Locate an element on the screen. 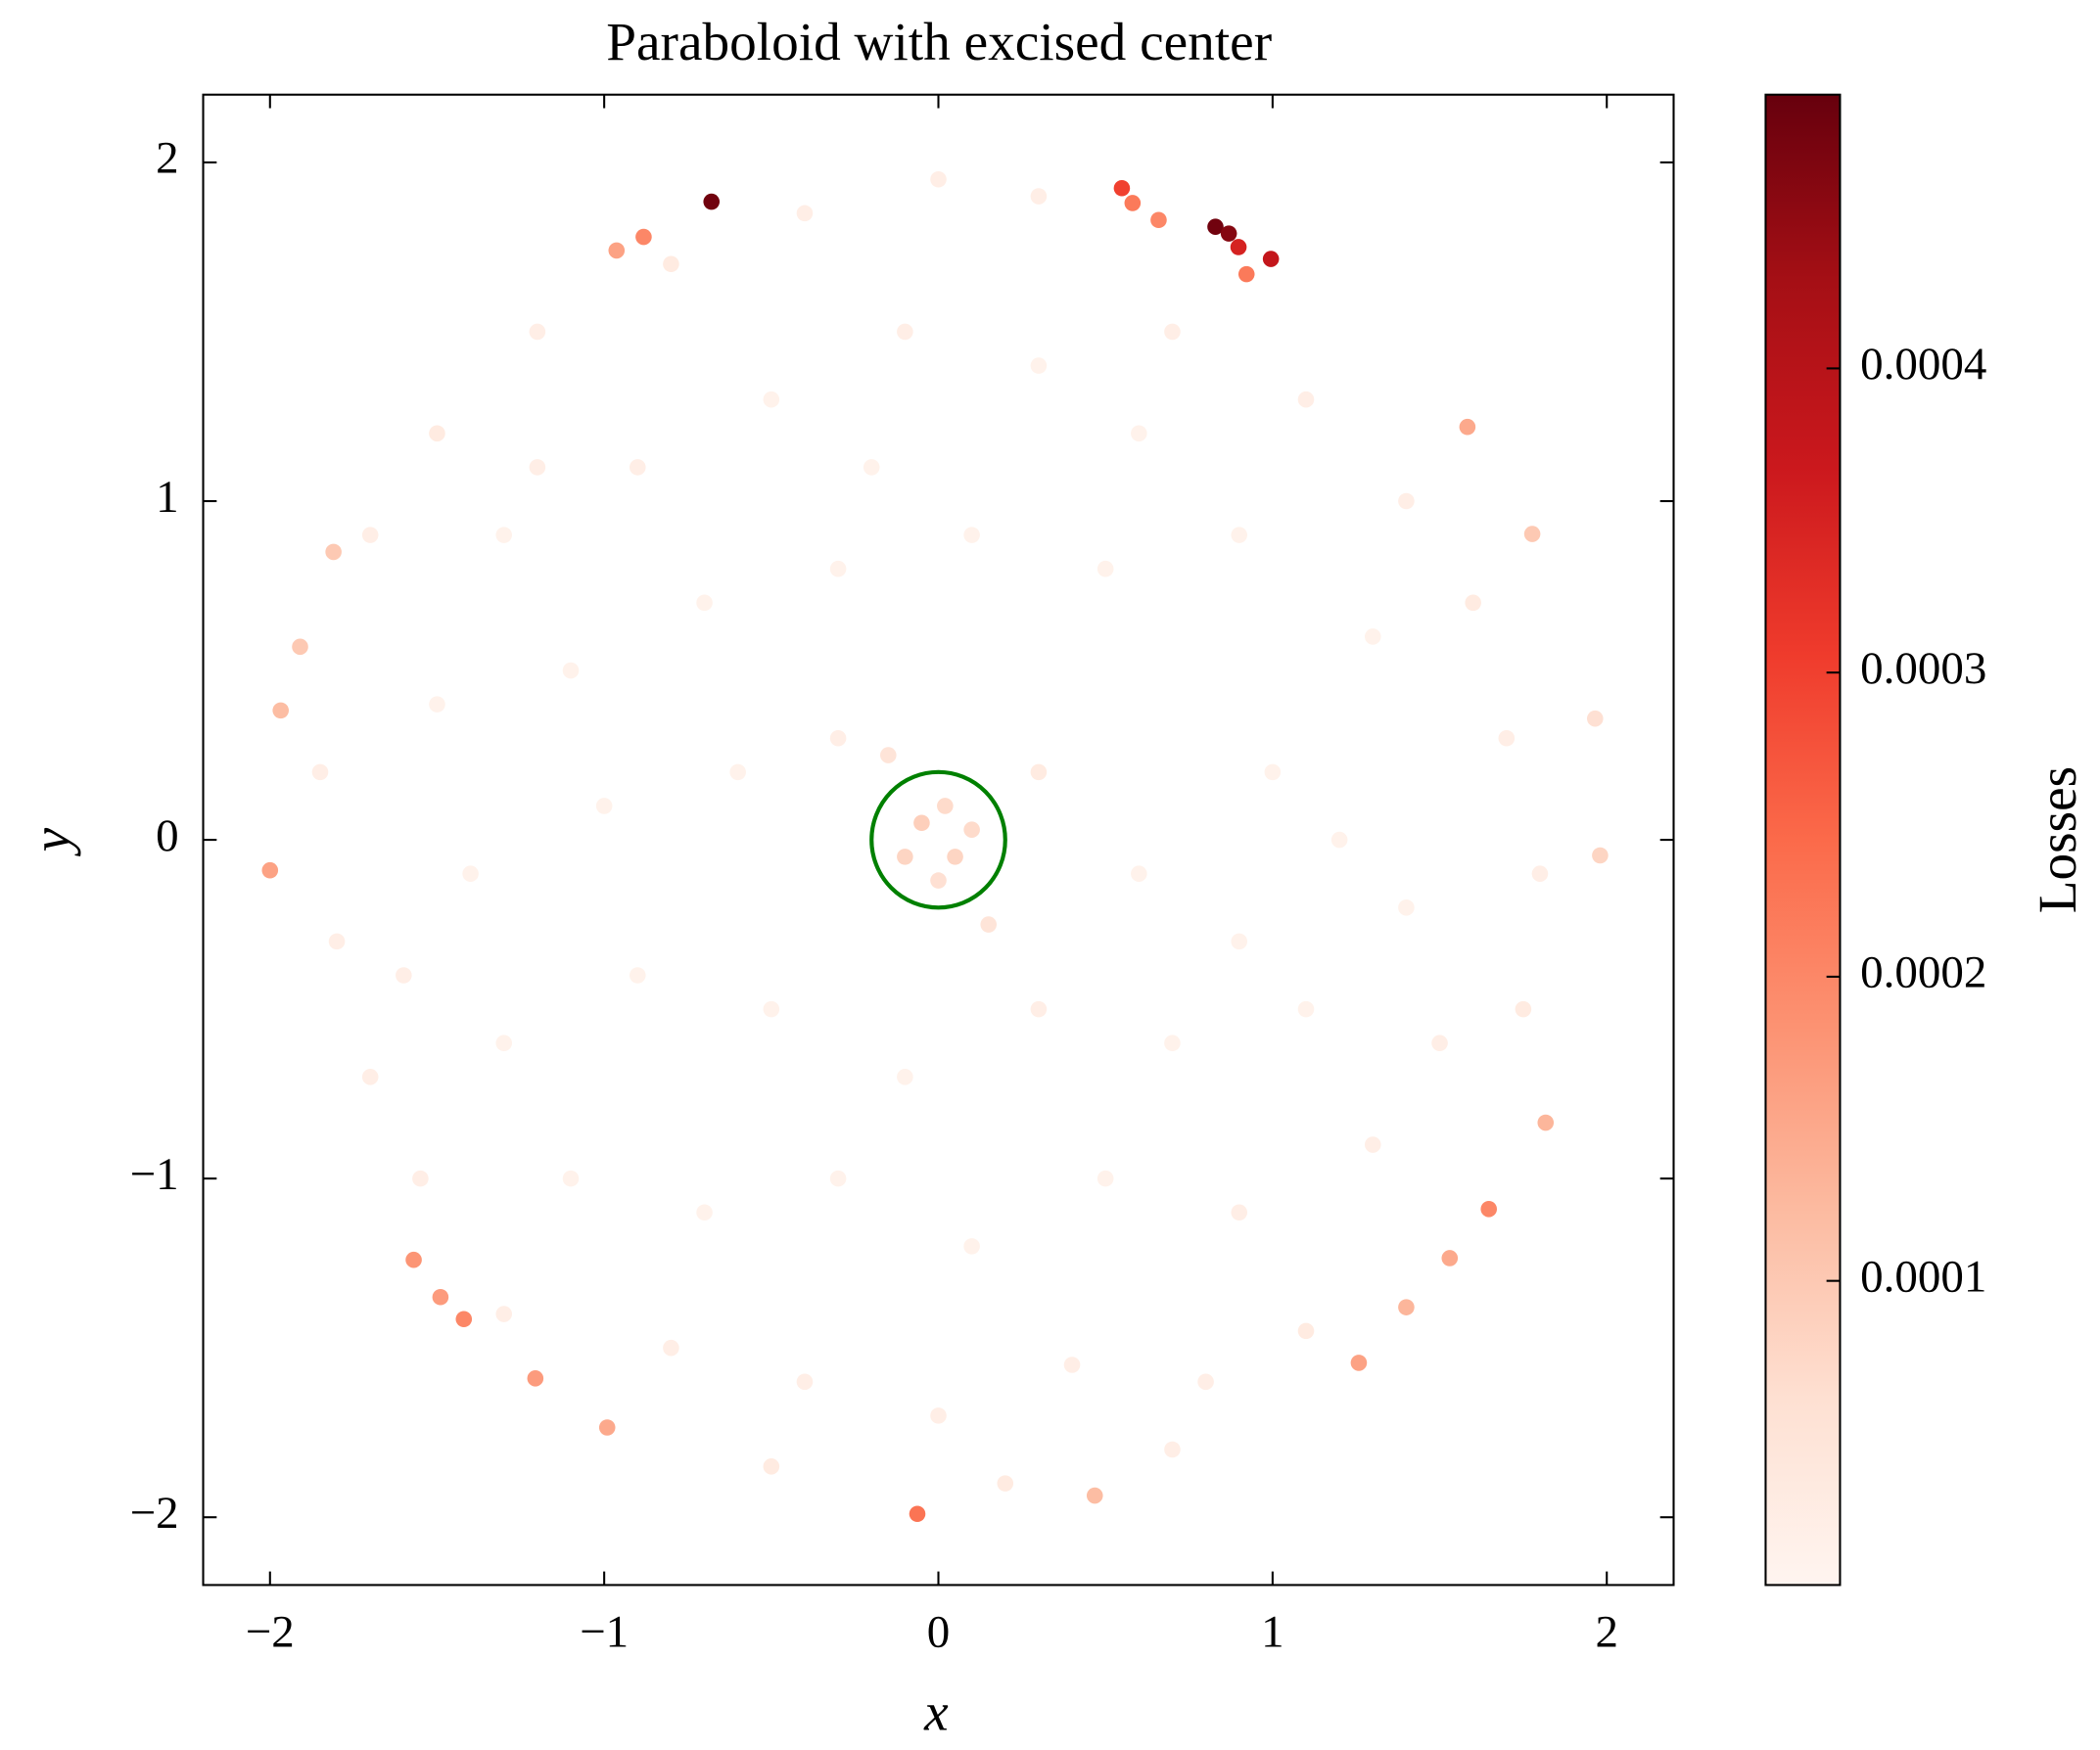 Image resolution: width=2100 pixels, height=1750 pixels. colorbar-label: Losses is located at coordinates (2057, 840).